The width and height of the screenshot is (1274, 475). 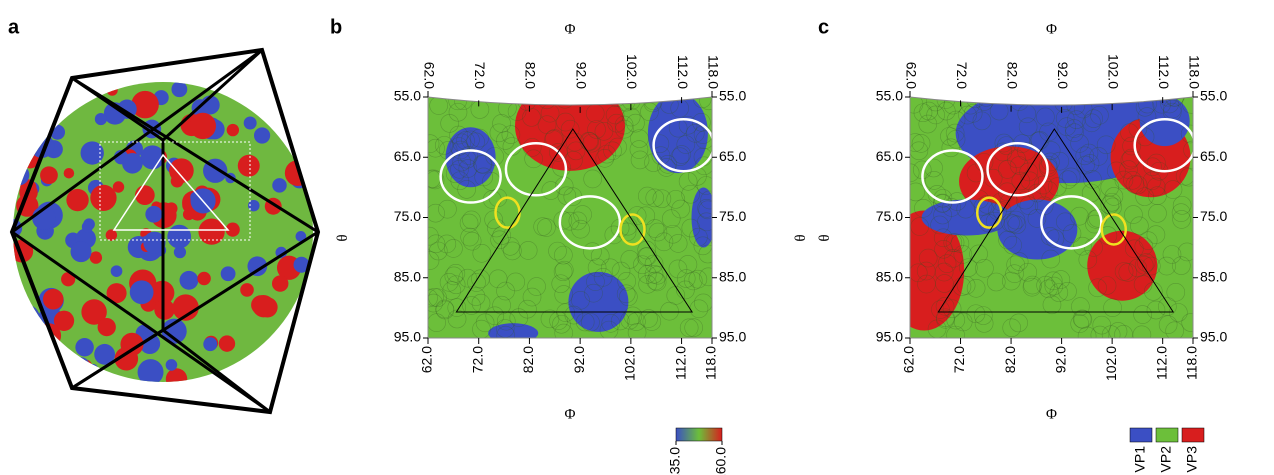 I want to click on region, so click(x=470, y=157).